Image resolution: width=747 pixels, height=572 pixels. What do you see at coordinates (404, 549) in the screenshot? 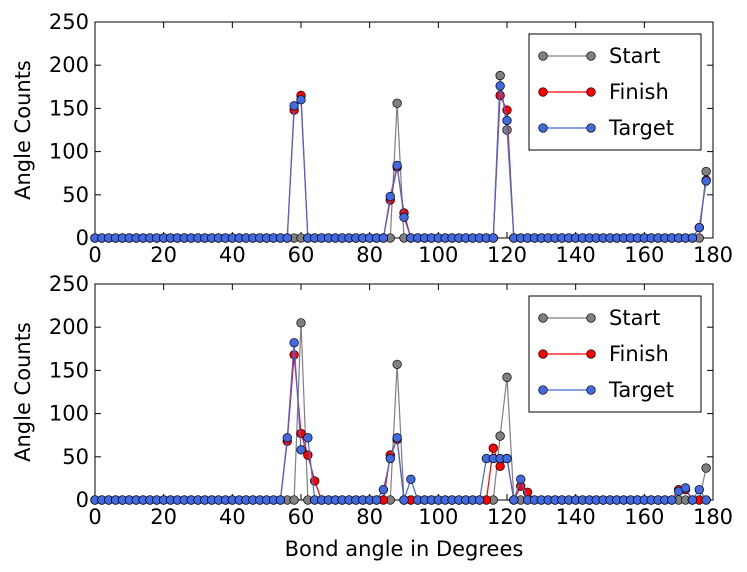
I see `x-axis-label: Bond angle in Degrees` at bounding box center [404, 549].